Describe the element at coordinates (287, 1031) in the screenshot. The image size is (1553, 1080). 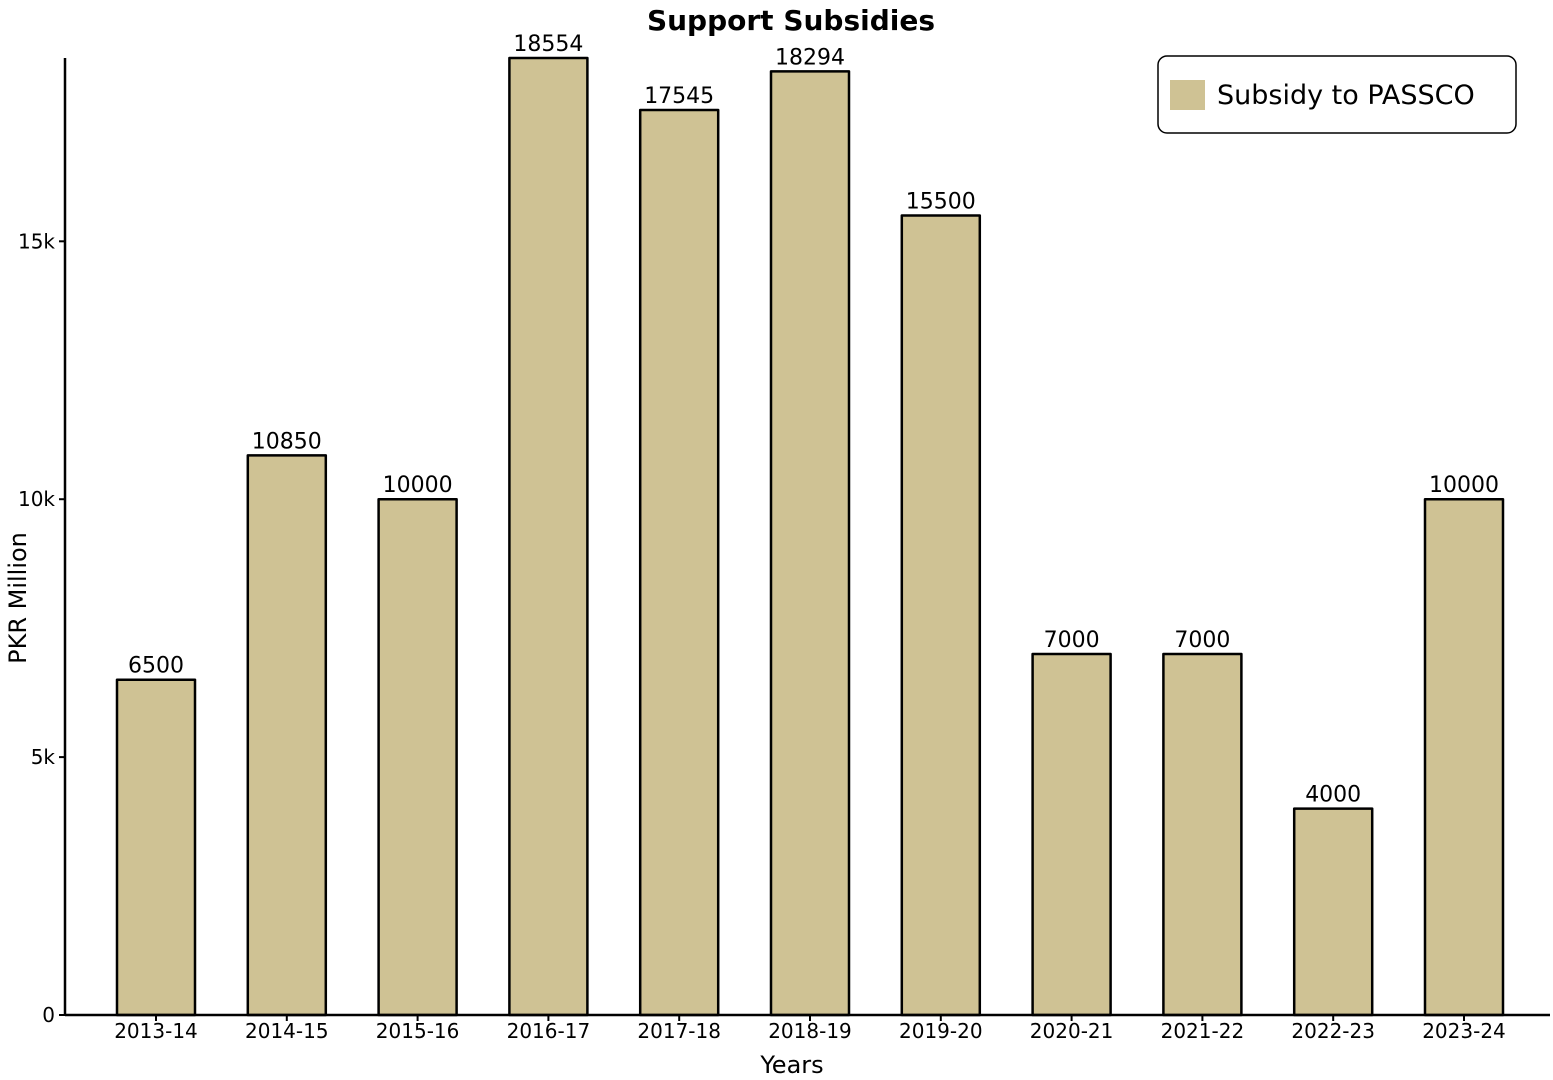
I see `x-tick-label-2014-15: 2014-15` at that location.